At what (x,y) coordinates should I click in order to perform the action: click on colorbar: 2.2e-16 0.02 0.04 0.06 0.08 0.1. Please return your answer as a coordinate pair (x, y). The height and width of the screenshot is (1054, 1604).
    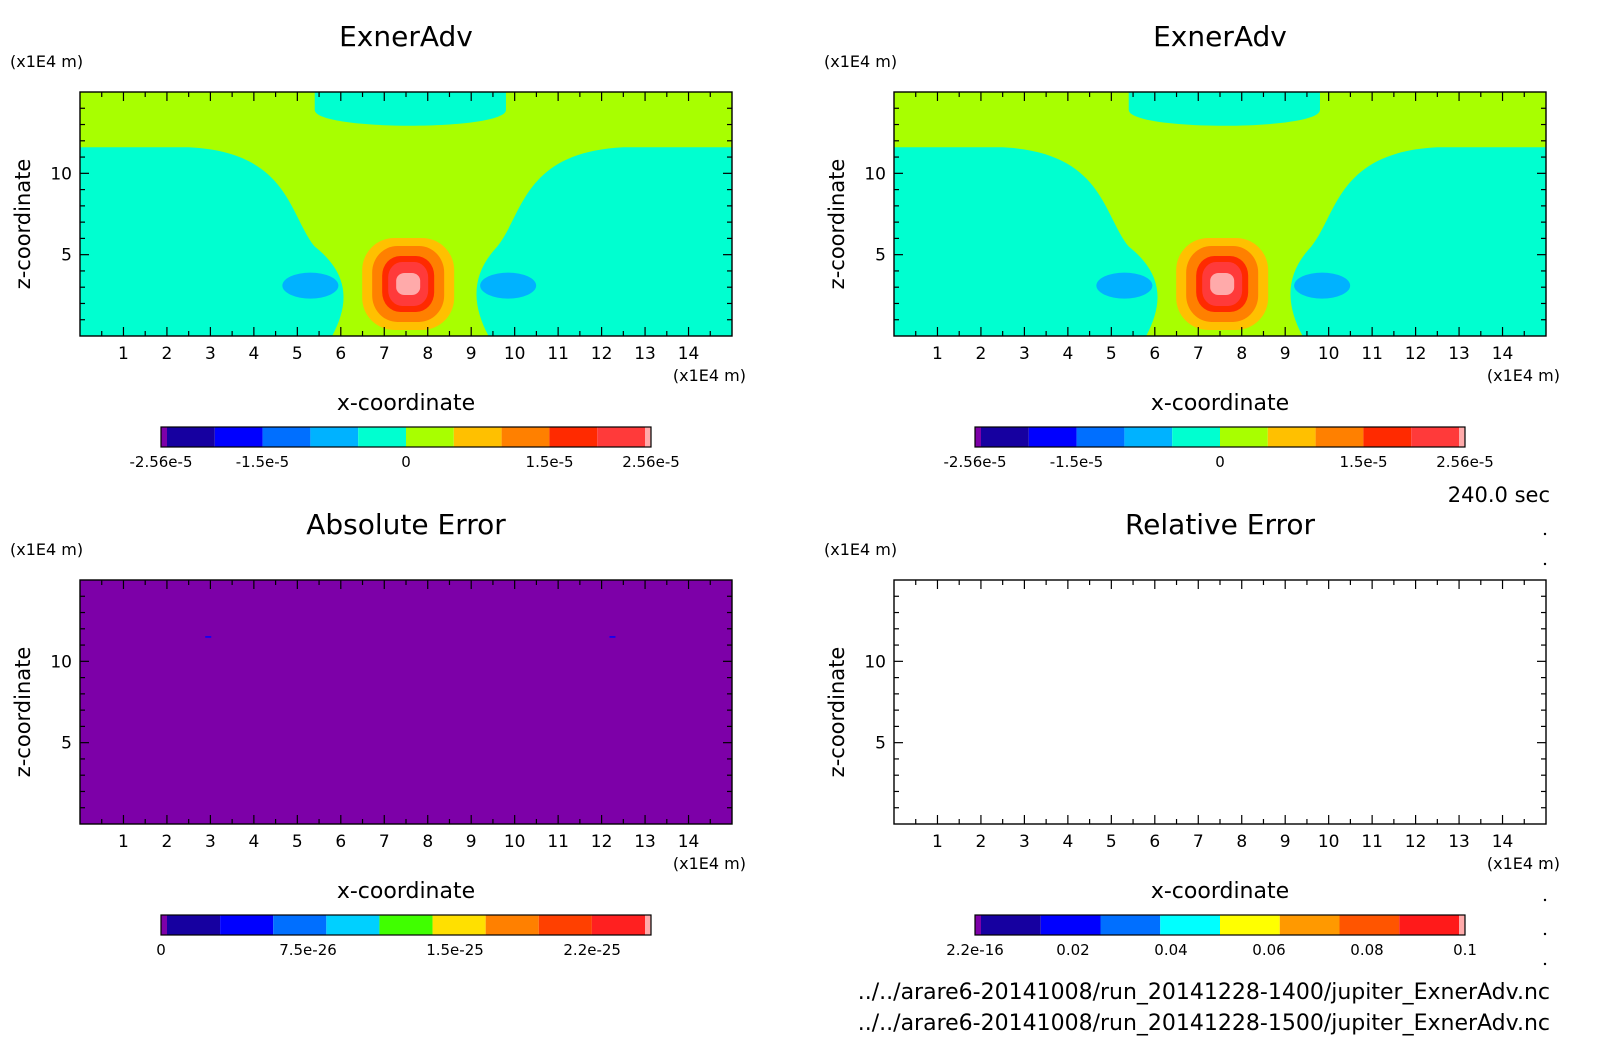
    Looking at the image, I should click on (1211, 936).